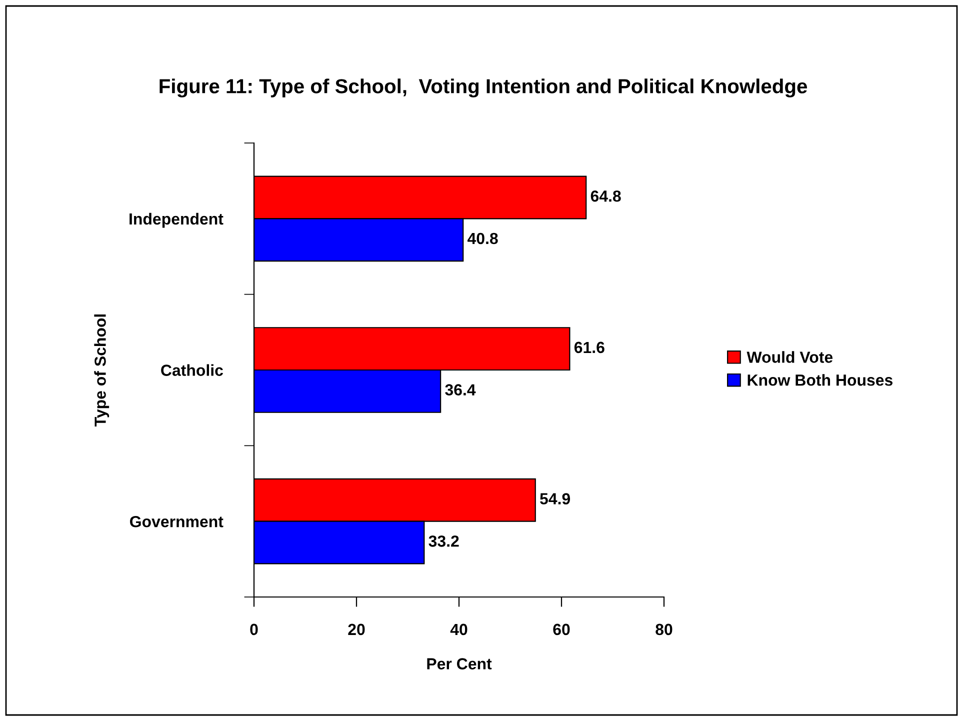  What do you see at coordinates (561, 630) in the screenshot?
I see `x-tick-label: 60` at bounding box center [561, 630].